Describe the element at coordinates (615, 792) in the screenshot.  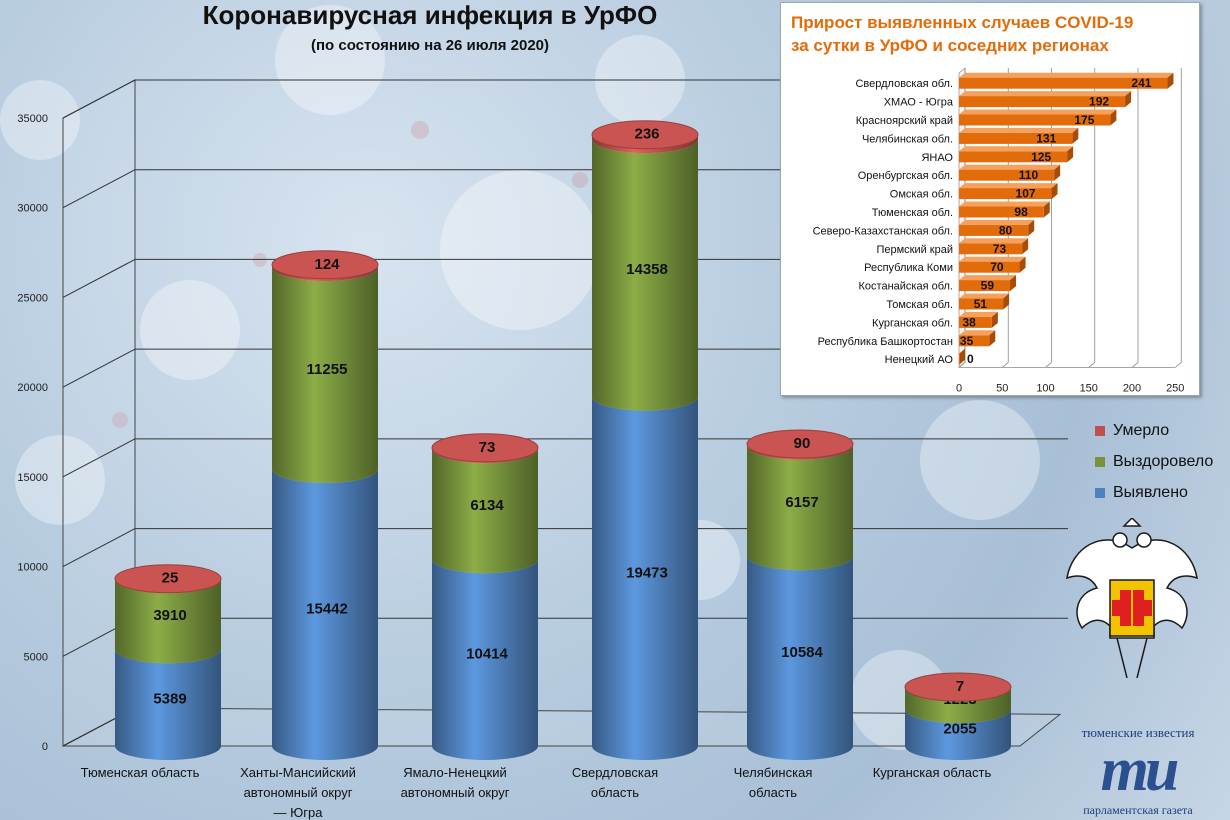
I see `x-category-label: область` at that location.